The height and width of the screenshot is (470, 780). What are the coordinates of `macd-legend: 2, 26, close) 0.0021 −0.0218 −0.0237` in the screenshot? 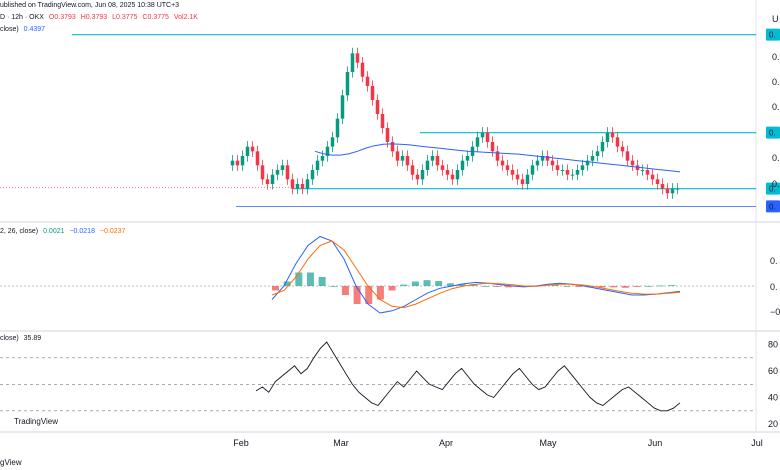 It's located at (64, 231).